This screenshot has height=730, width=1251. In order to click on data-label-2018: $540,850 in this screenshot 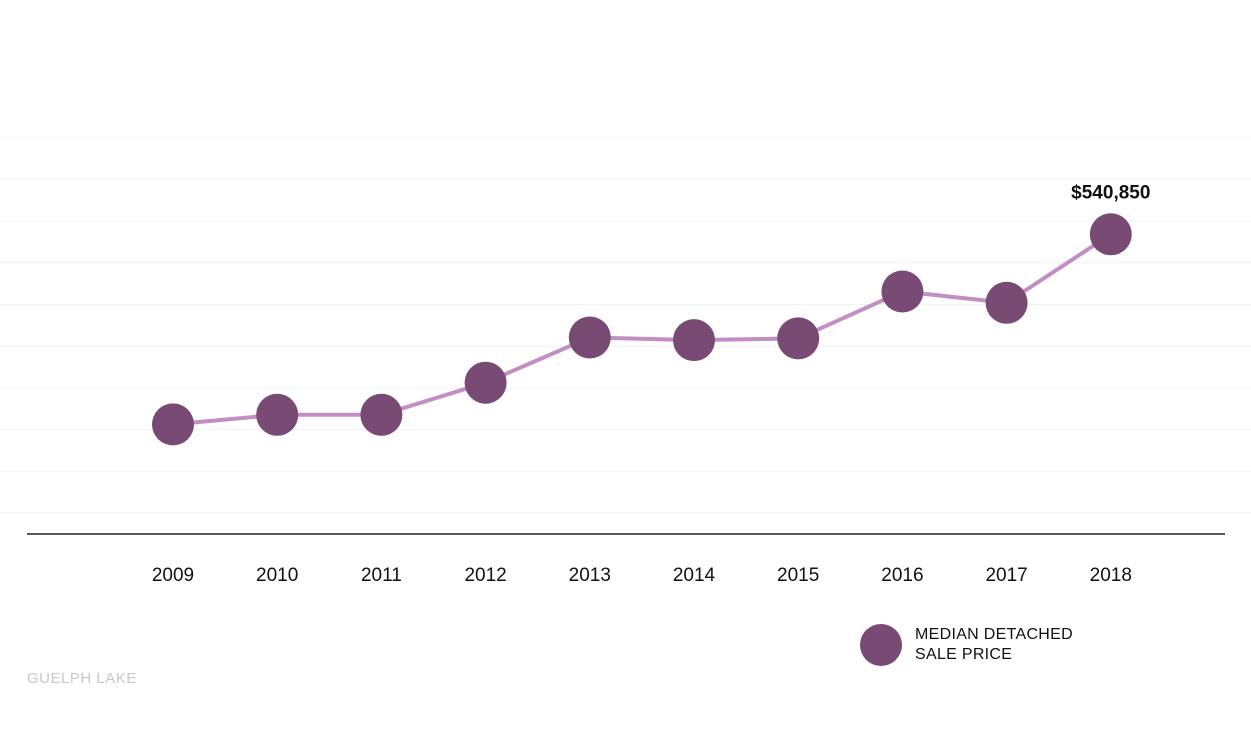, I will do `click(1110, 192)`.